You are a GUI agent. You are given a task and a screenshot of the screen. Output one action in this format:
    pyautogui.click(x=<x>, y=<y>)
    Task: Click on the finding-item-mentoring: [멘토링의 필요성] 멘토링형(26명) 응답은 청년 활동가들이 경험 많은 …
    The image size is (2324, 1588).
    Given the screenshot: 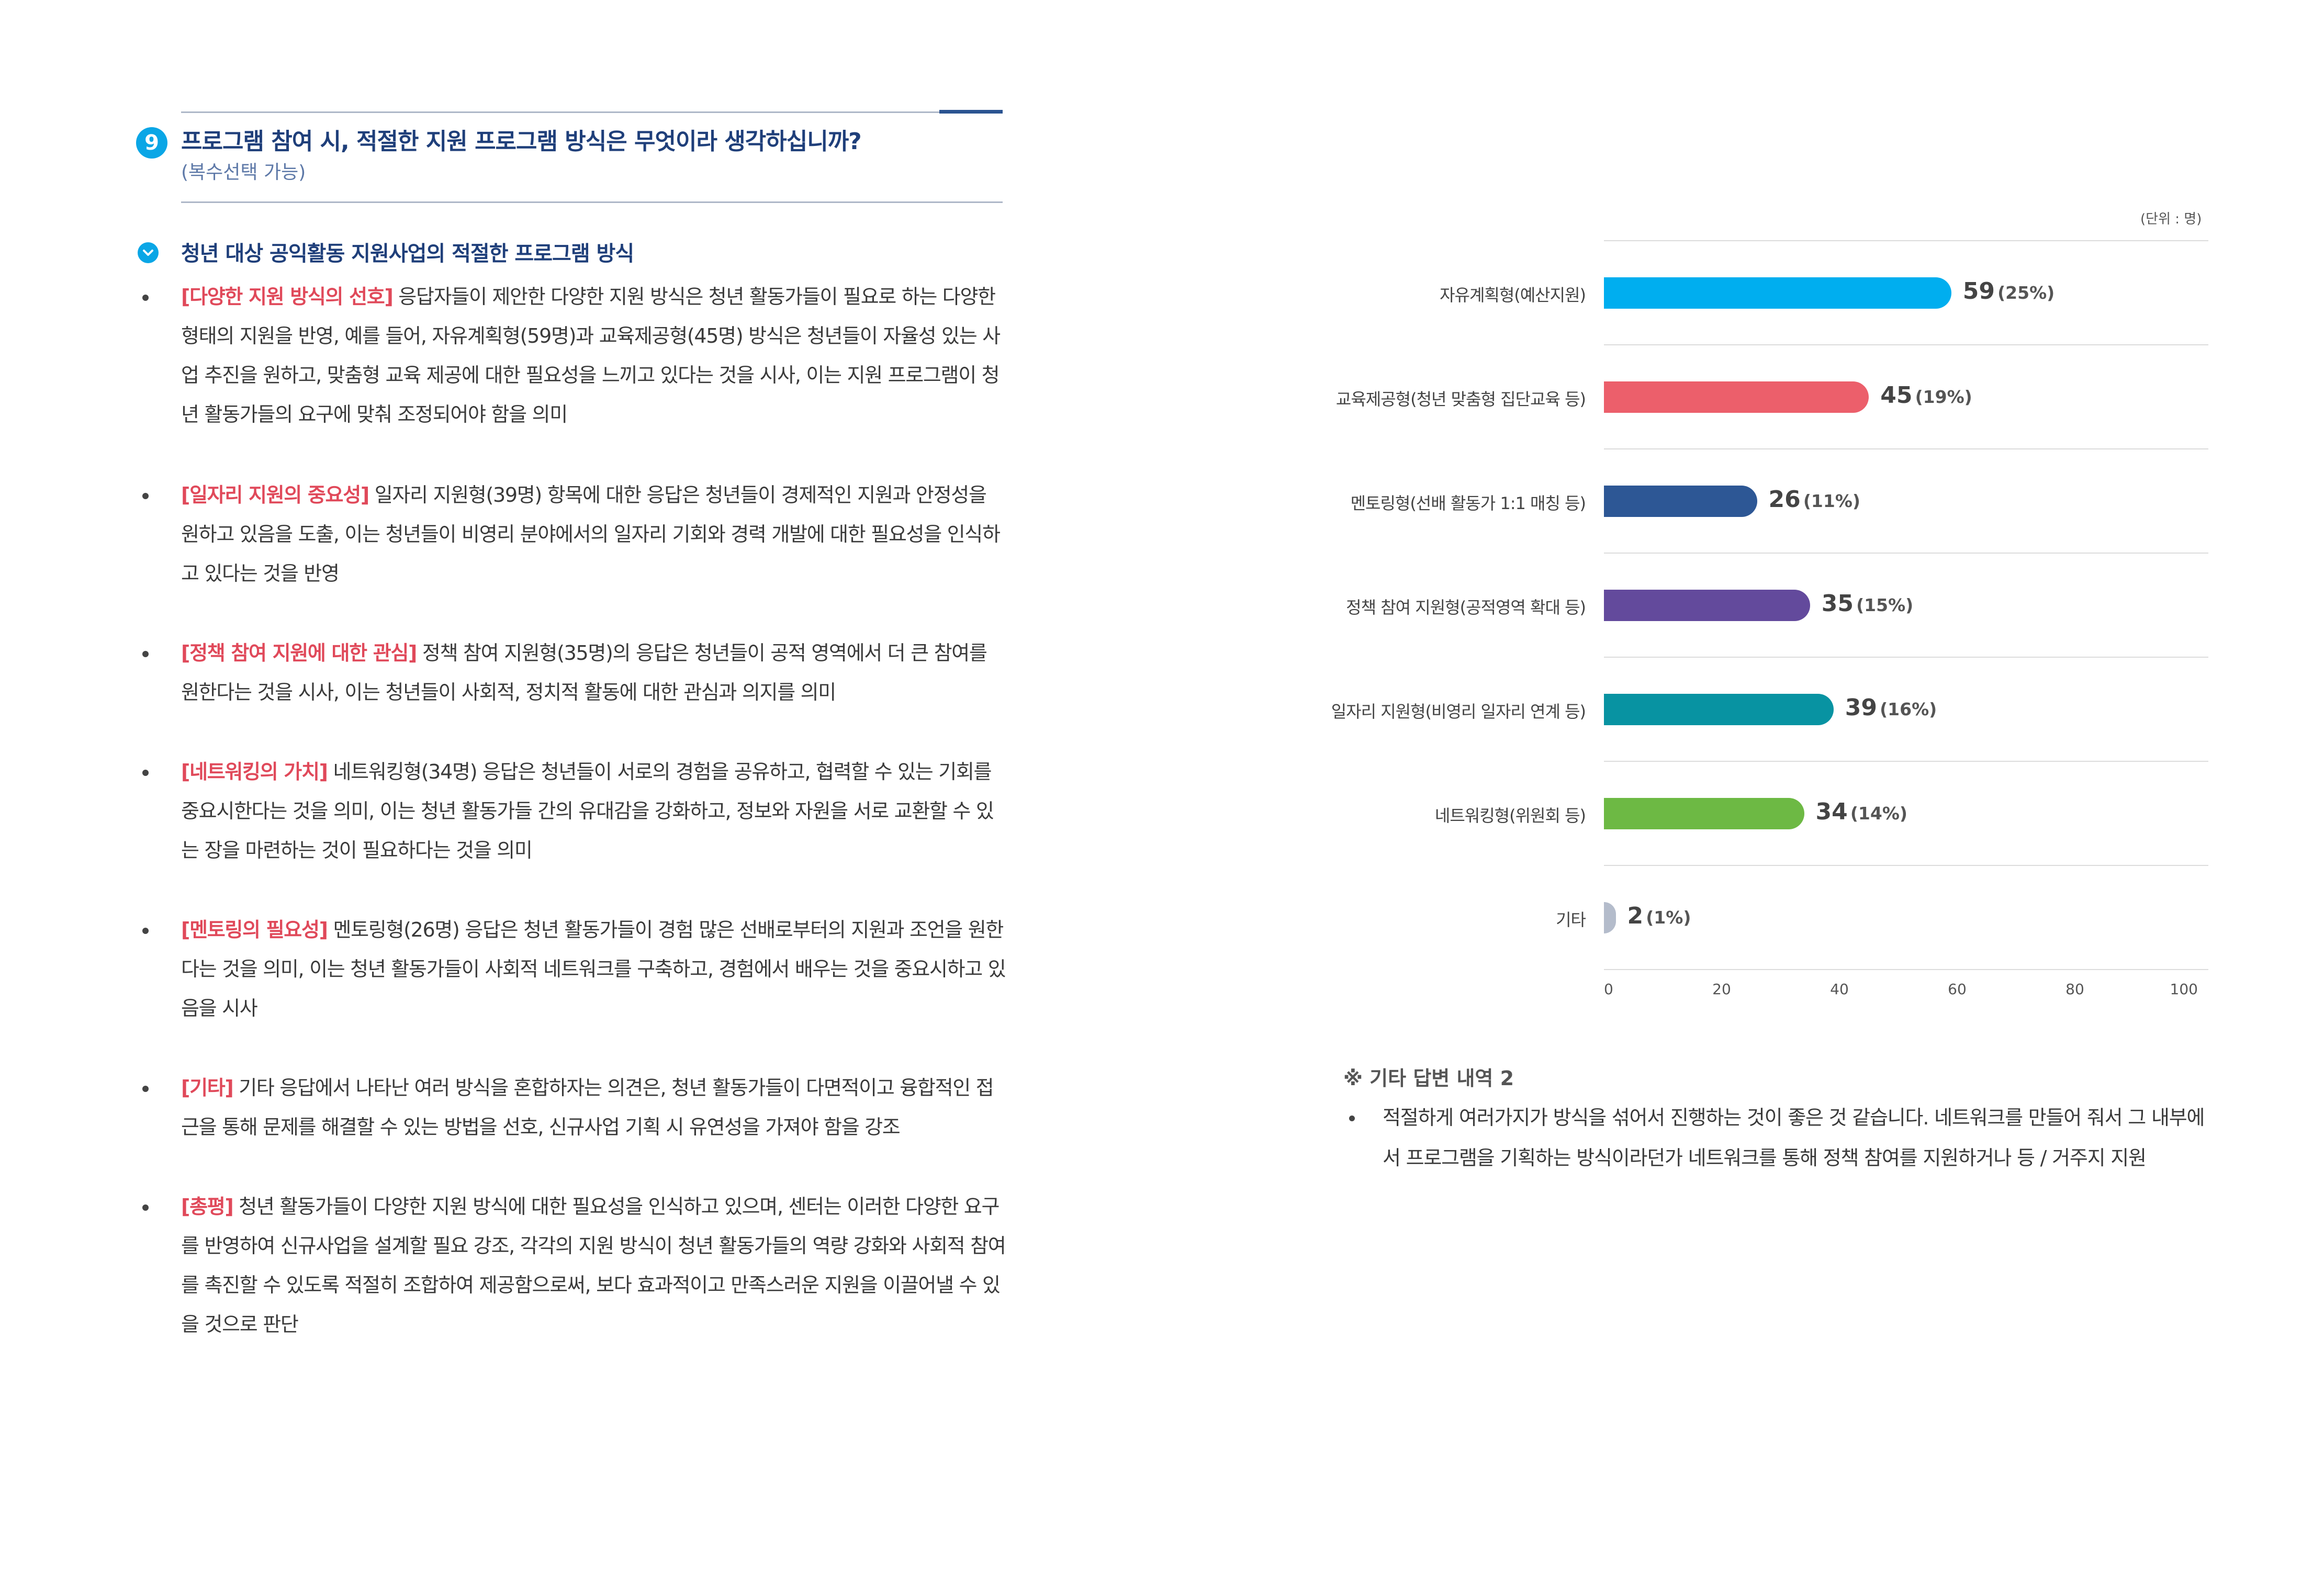 What is the action you would take?
    pyautogui.click(x=594, y=969)
    